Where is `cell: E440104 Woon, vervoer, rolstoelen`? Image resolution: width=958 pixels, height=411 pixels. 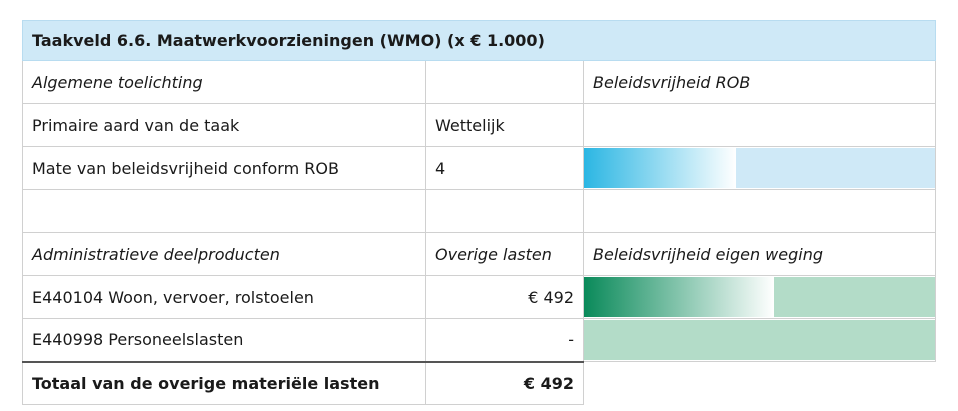
cell: E440104 Woon, vervoer, rolstoelen is located at coordinates (224, 297).